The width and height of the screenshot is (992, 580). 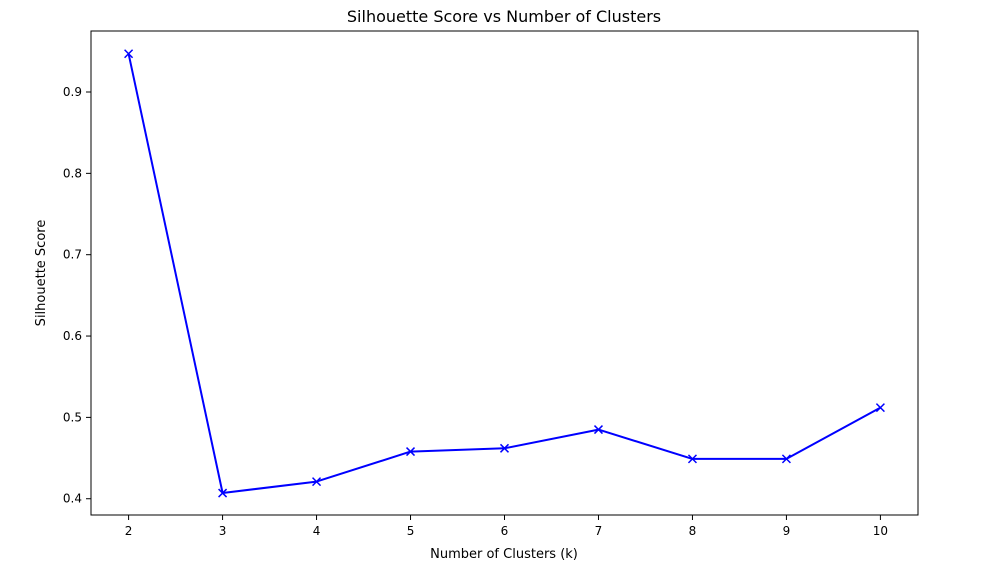 What do you see at coordinates (504, 554) in the screenshot?
I see `x-axis-label: Number of Clusters (k)` at bounding box center [504, 554].